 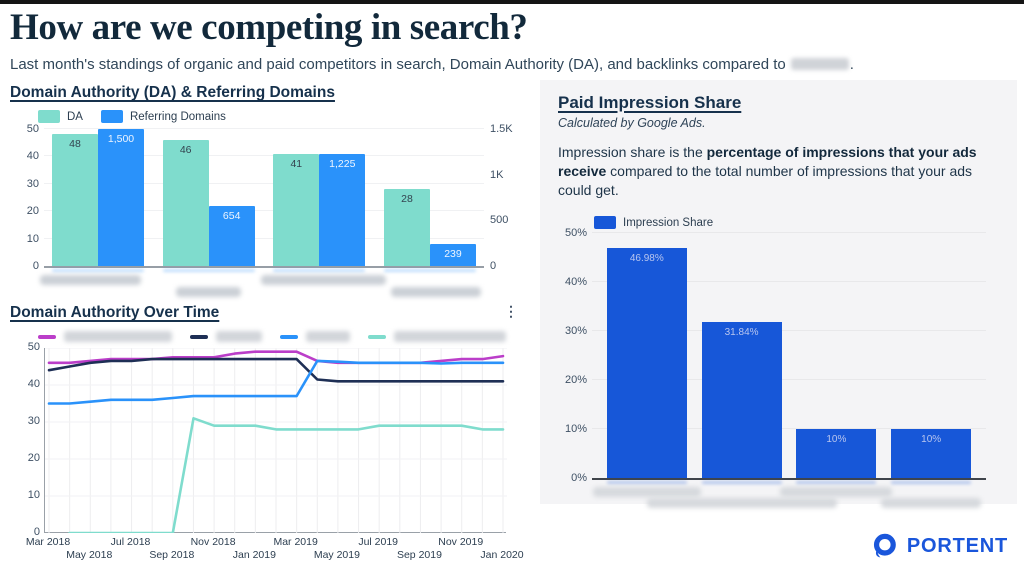 I want to click on y-axis-tick: 30, so click(x=33, y=421).